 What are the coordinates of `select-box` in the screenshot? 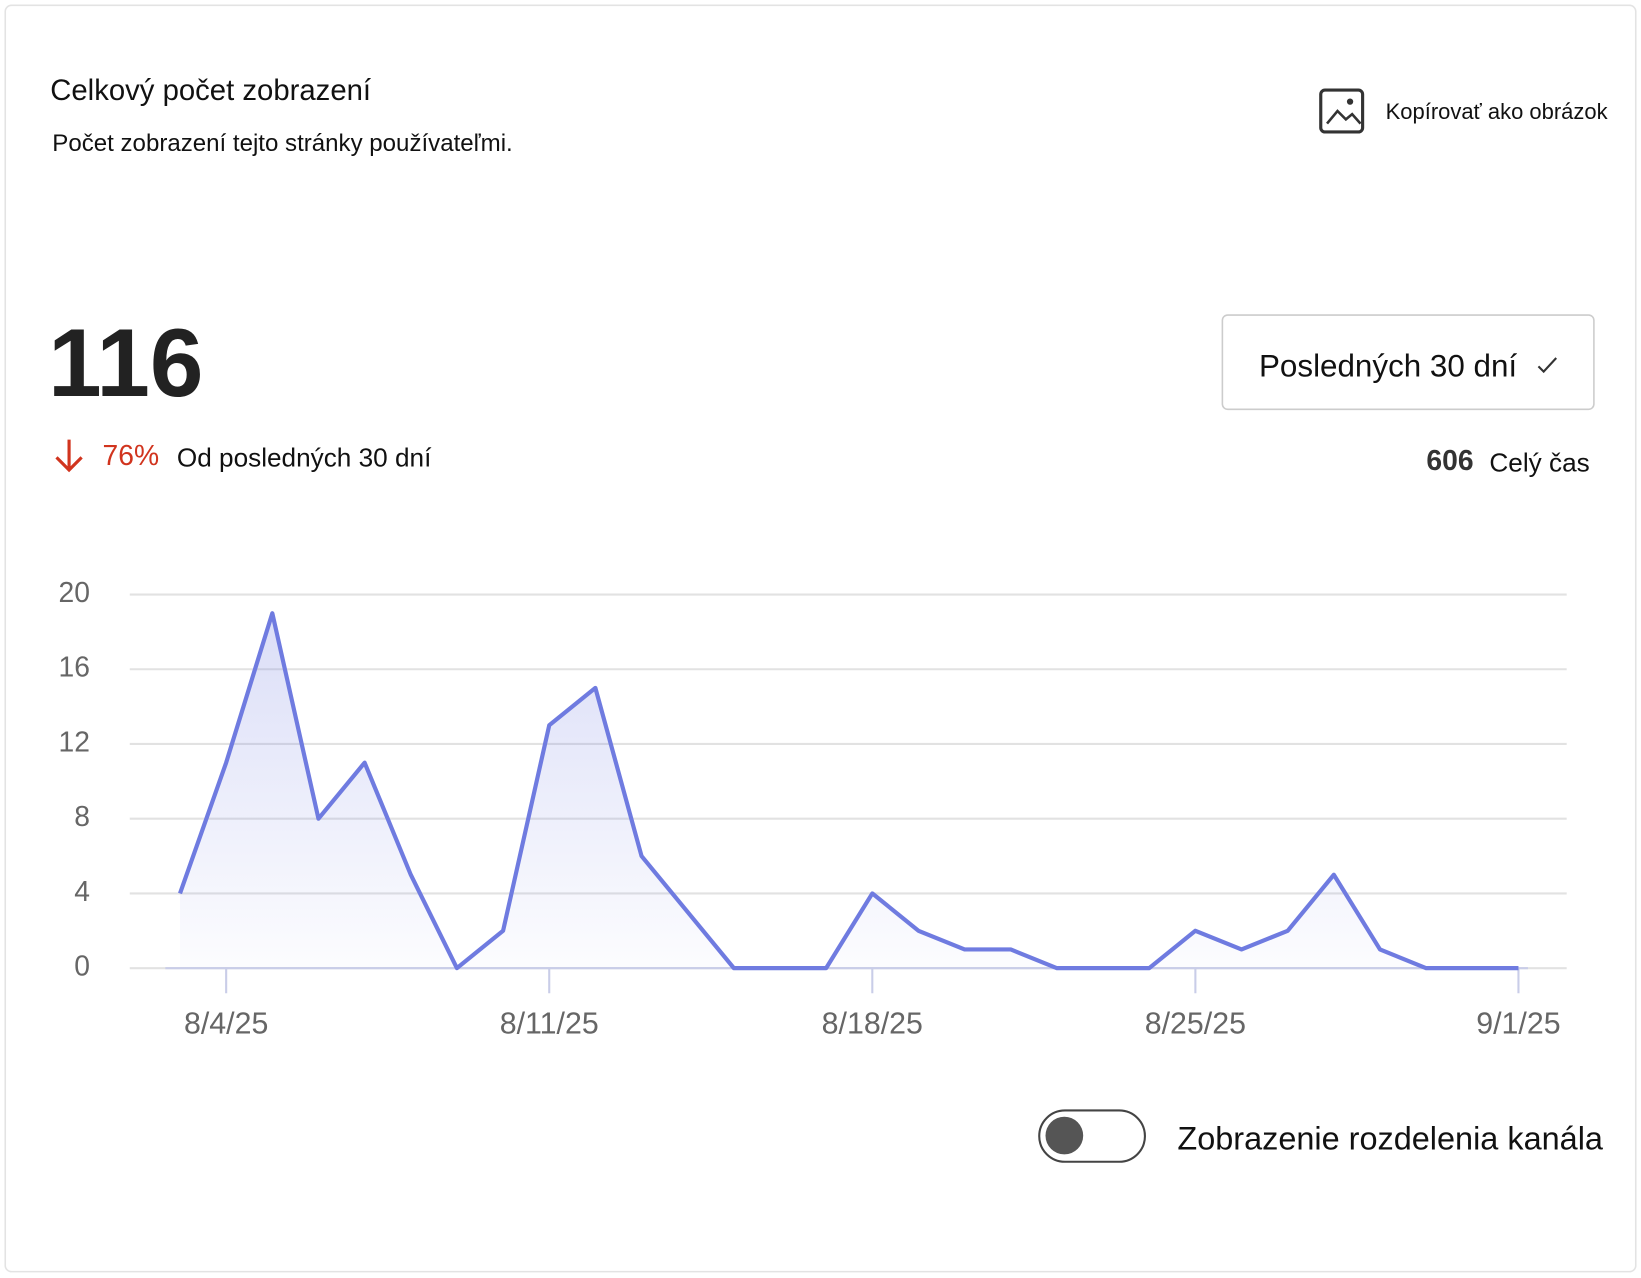 It's located at (1408, 362).